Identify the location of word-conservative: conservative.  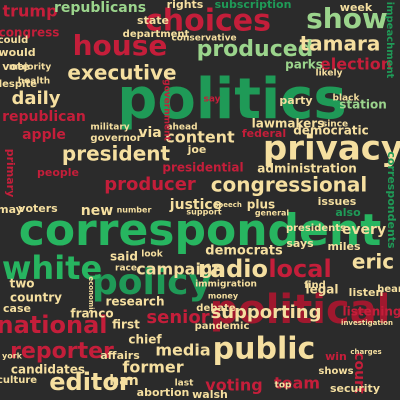
(203, 39).